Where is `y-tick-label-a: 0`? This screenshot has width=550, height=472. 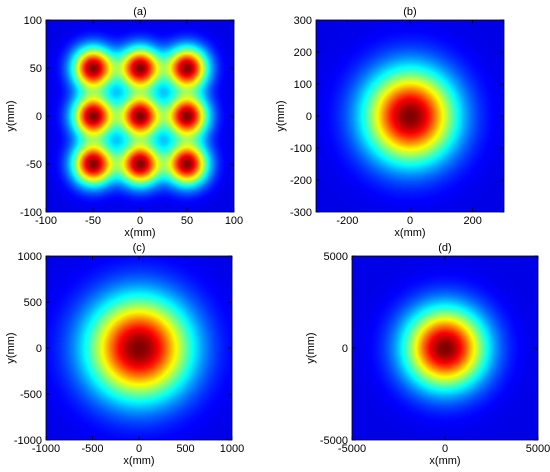
y-tick-label-a: 0 is located at coordinates (39, 117).